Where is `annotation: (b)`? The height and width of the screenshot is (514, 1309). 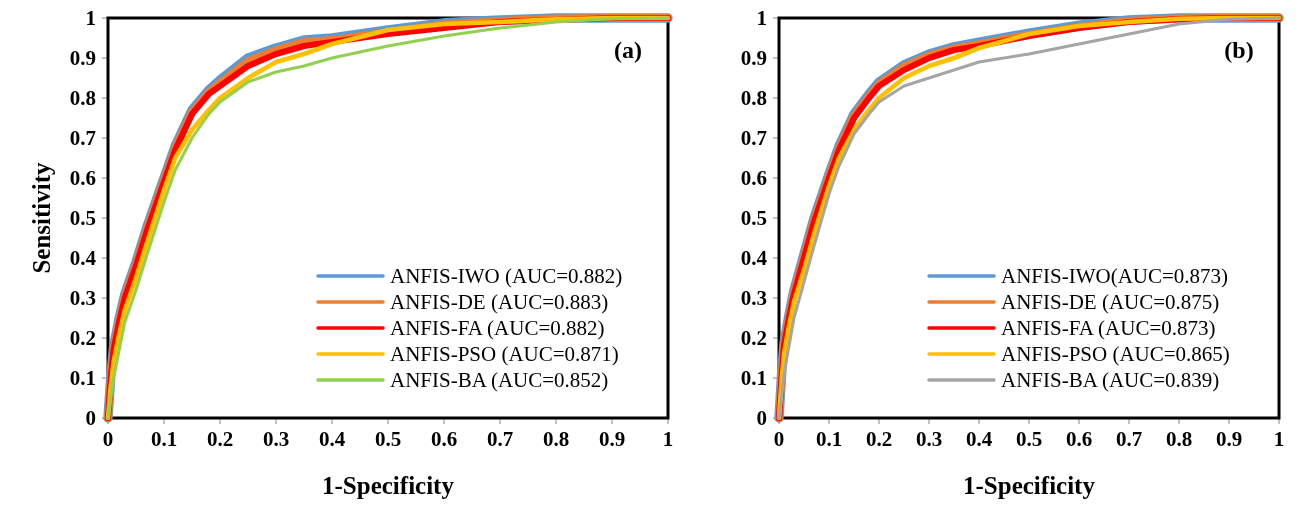 annotation: (b) is located at coordinates (1239, 50).